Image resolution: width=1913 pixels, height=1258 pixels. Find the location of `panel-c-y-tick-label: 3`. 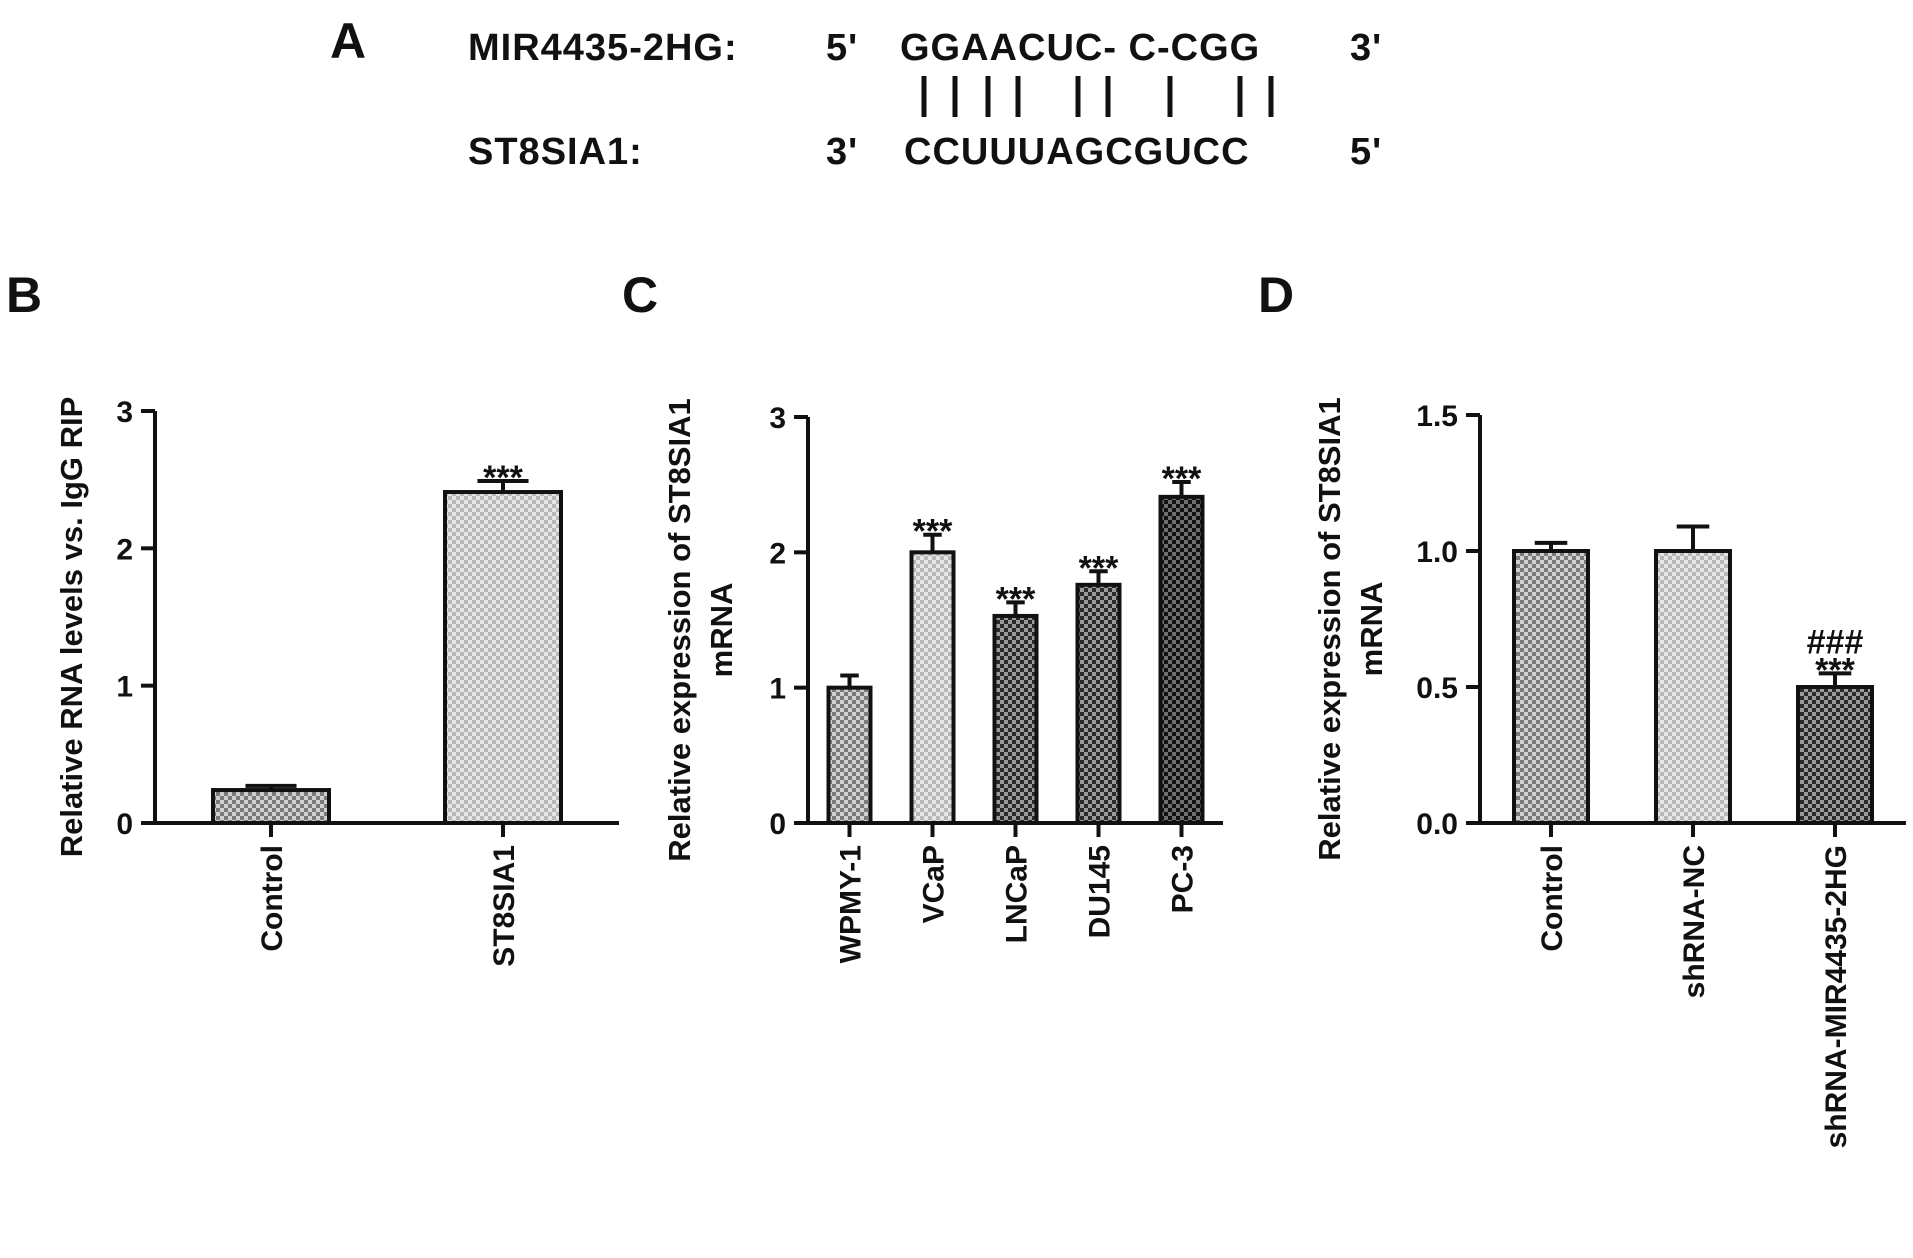

panel-c-y-tick-label: 3 is located at coordinates (777, 418).